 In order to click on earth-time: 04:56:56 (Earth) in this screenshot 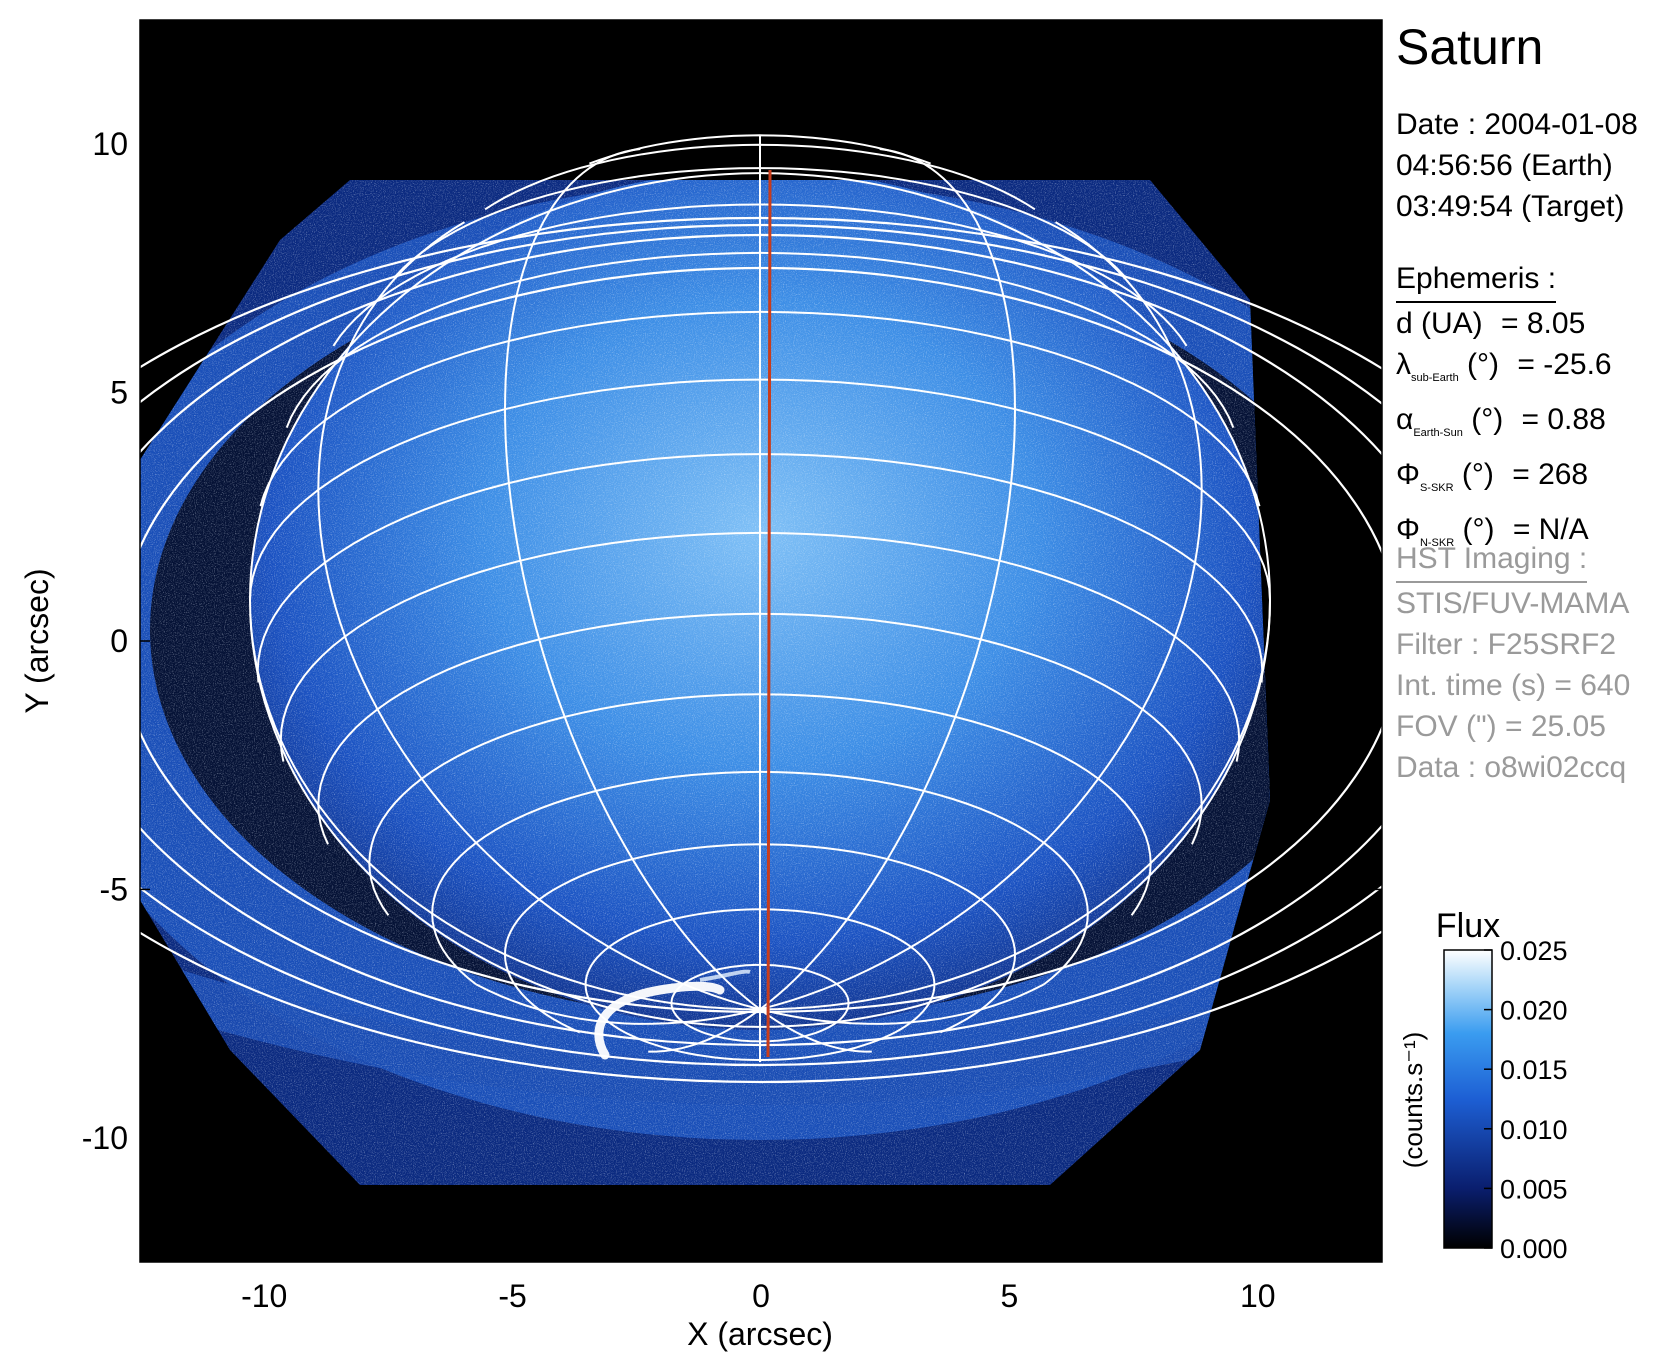, I will do `click(1504, 165)`.